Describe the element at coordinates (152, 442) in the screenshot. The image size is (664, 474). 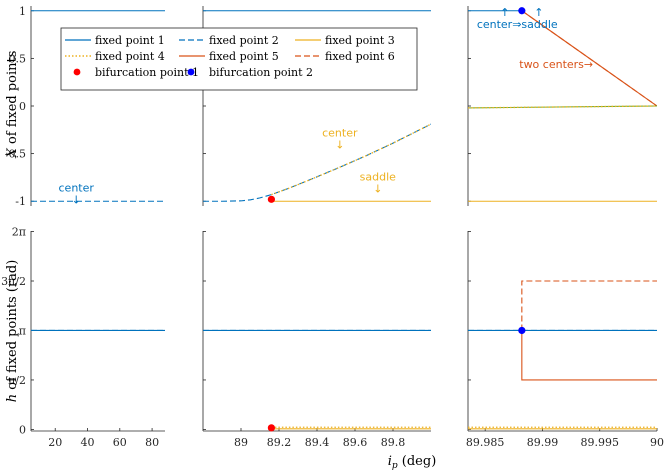
I see `x-tick-label: 80` at that location.